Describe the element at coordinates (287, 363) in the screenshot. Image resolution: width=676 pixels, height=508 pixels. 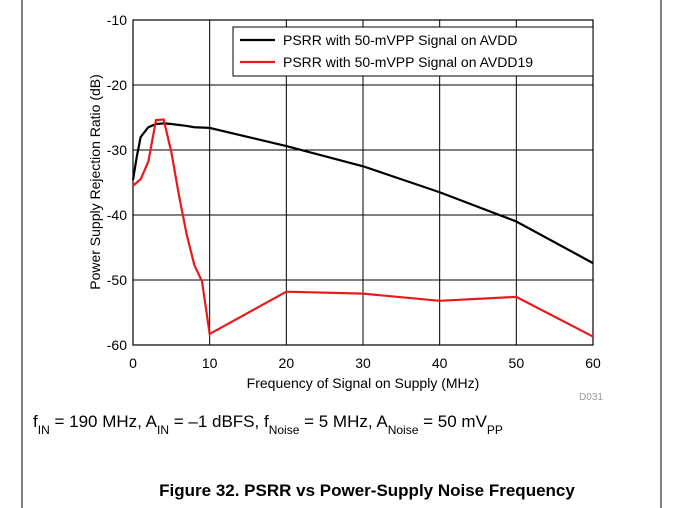
I see `x-tick-label: 20` at that location.